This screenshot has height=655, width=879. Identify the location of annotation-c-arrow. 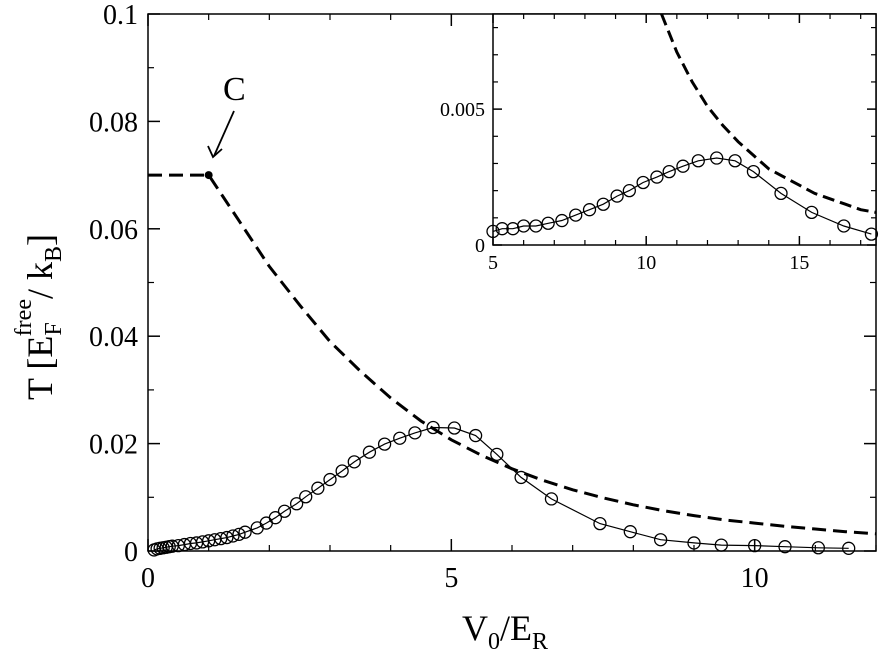
(224, 133).